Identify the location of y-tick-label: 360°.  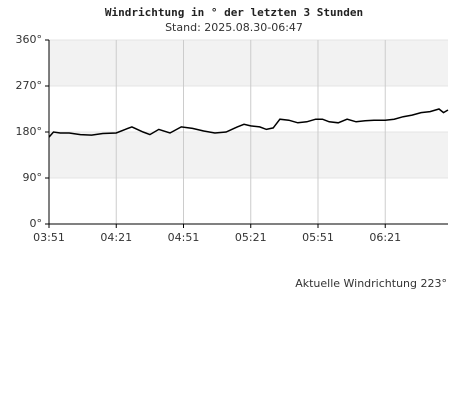
(29, 39).